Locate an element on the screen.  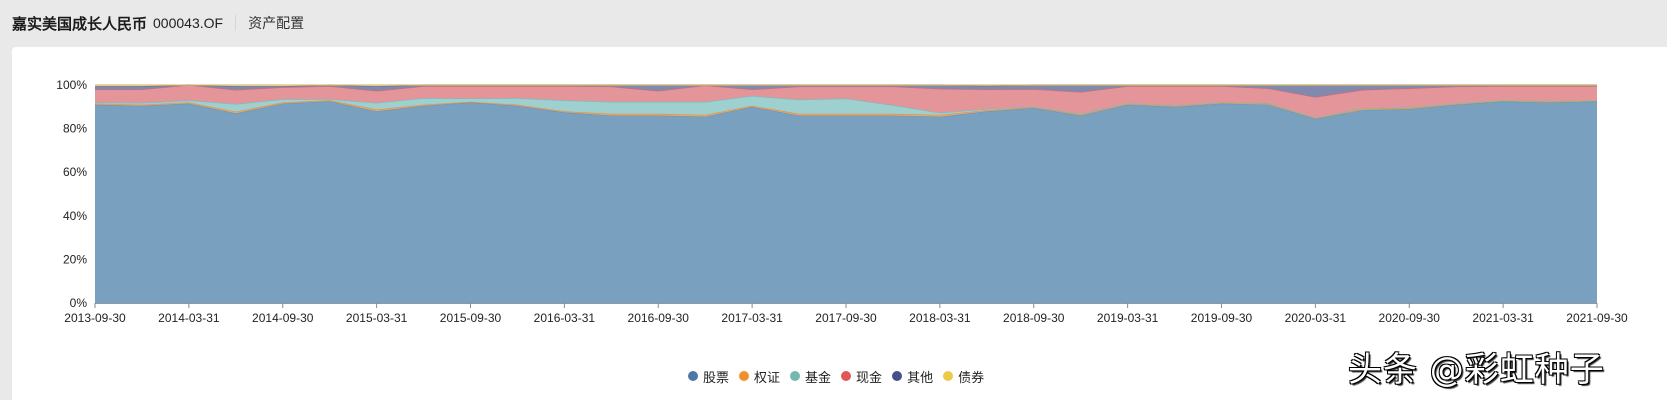
y-tick-label: 60% is located at coordinates (75, 172).